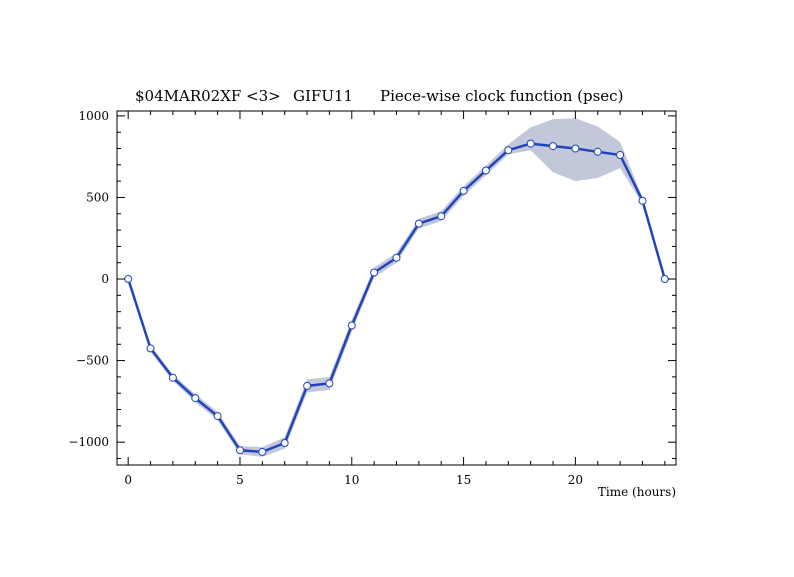  Describe the element at coordinates (88, 279) in the screenshot. I see `y-tick-labels: −1000 −500 0 500 1000` at that location.